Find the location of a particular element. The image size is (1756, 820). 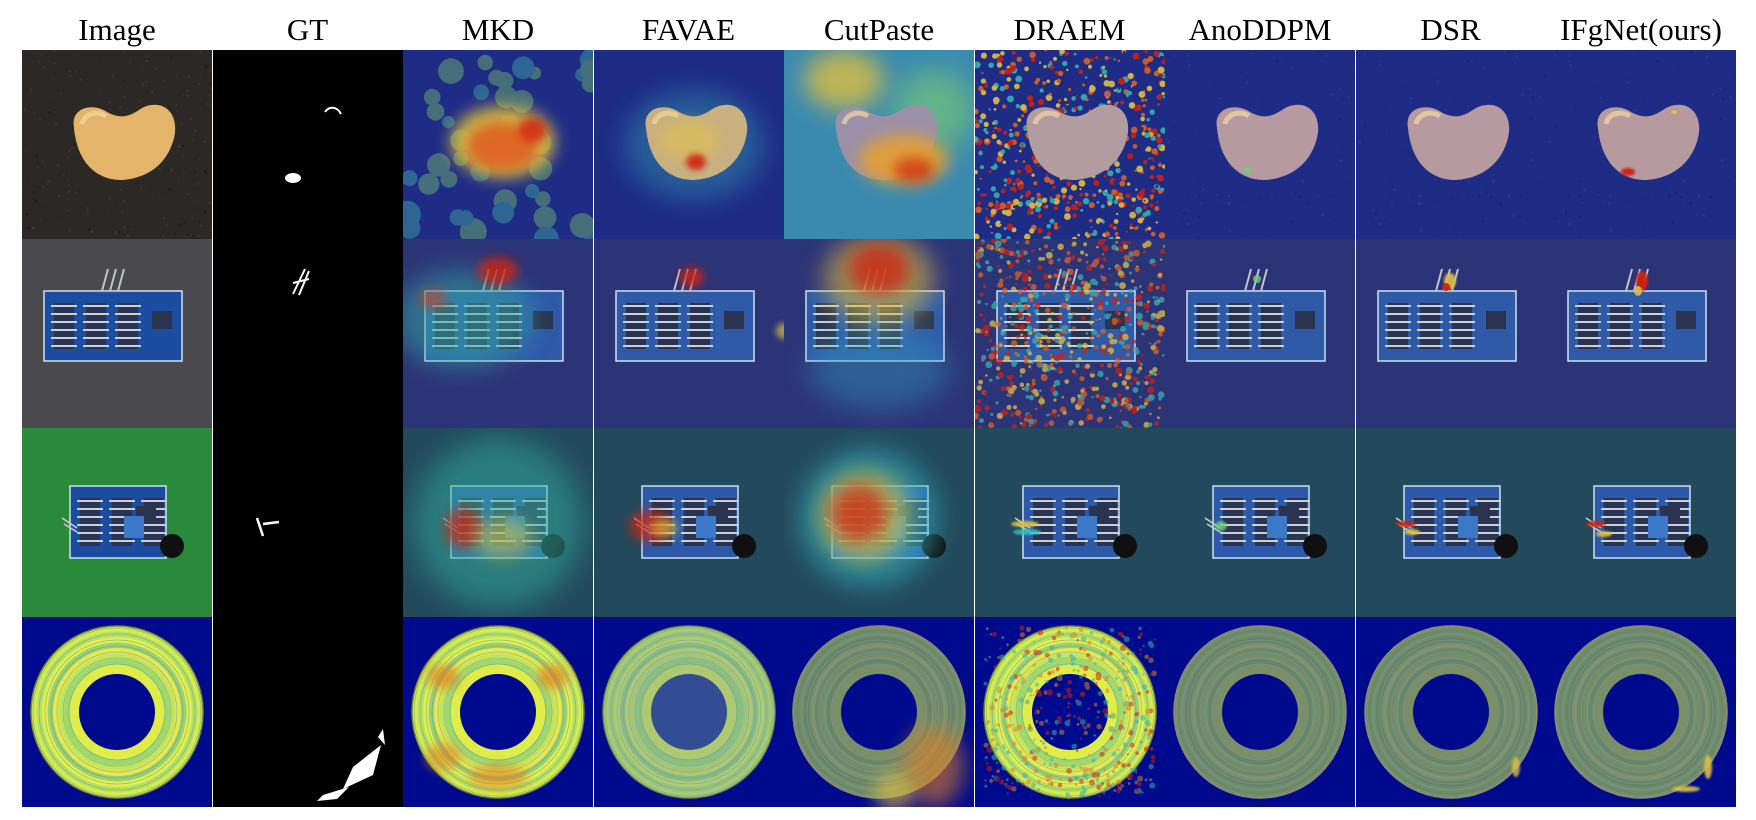

panel-infrared-pcb-favae is located at coordinates (689, 523).